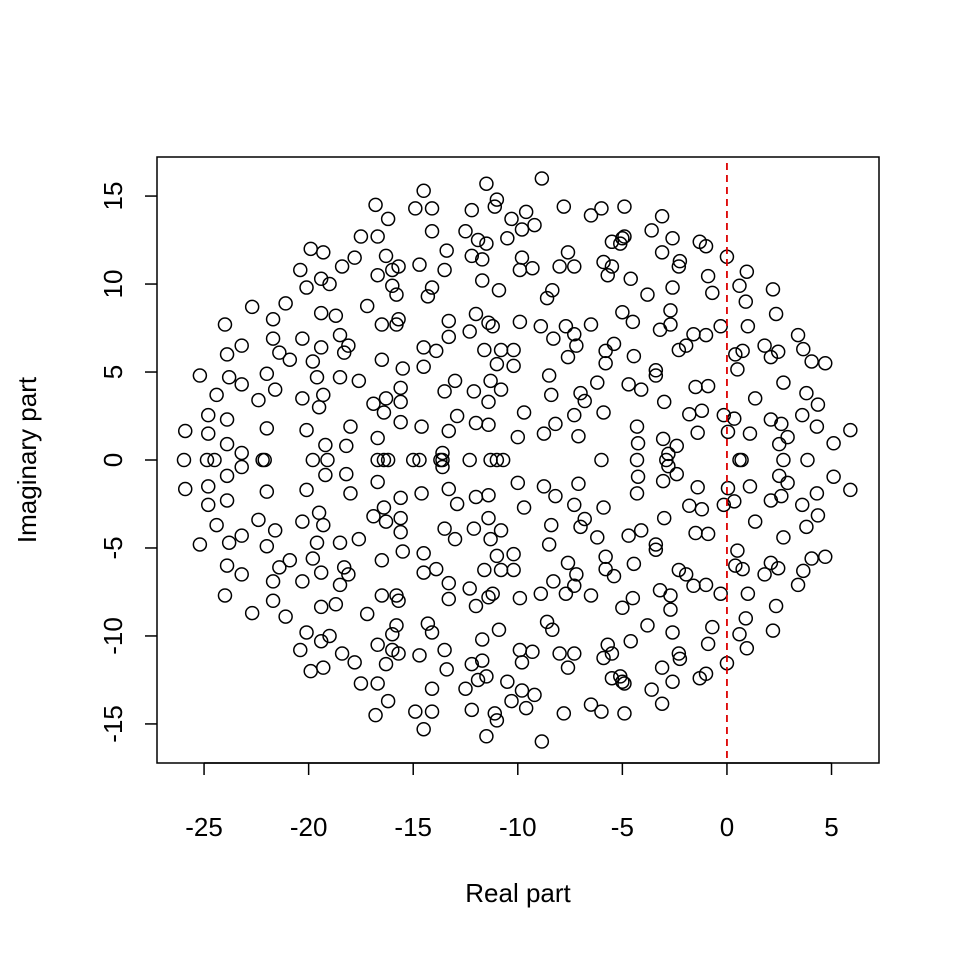  Describe the element at coordinates (727, 827) in the screenshot. I see `x-tick-label: 0` at that location.